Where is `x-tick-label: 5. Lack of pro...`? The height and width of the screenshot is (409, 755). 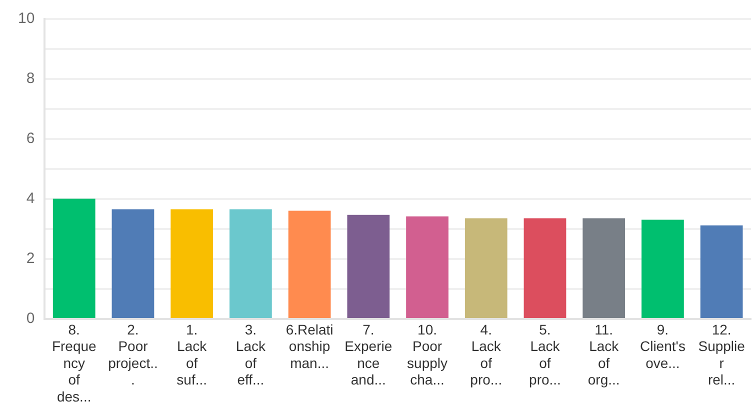
x-tick-label: 5. Lack of pro... is located at coordinates (545, 354).